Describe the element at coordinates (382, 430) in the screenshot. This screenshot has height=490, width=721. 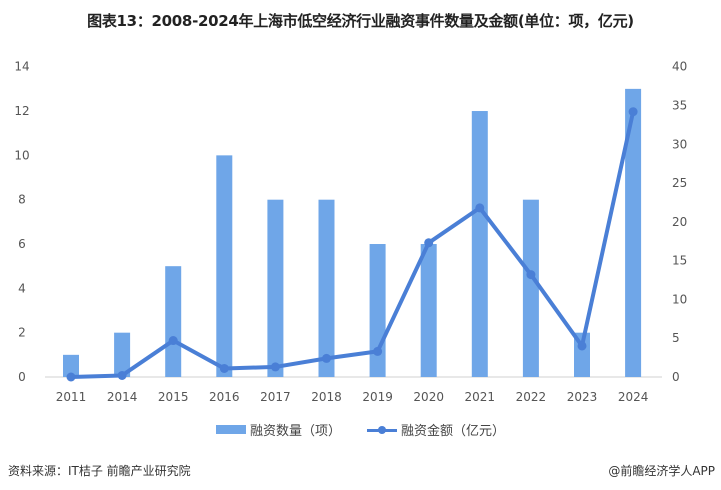
I see `line-marker-icon` at that location.